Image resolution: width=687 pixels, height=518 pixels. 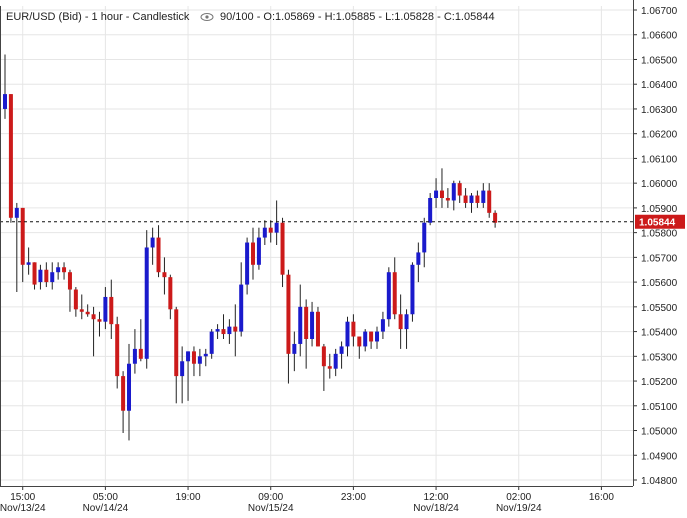 What do you see at coordinates (659, 85) in the screenshot?
I see `y-tick-label: 1.06400` at bounding box center [659, 85].